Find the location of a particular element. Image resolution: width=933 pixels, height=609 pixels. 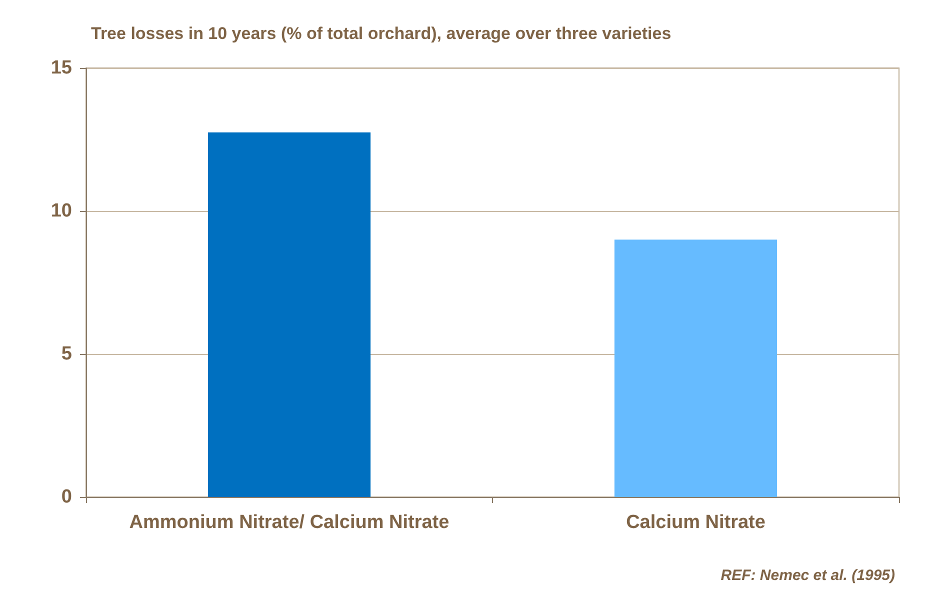

y-tick-label: 15 is located at coordinates (61, 68).